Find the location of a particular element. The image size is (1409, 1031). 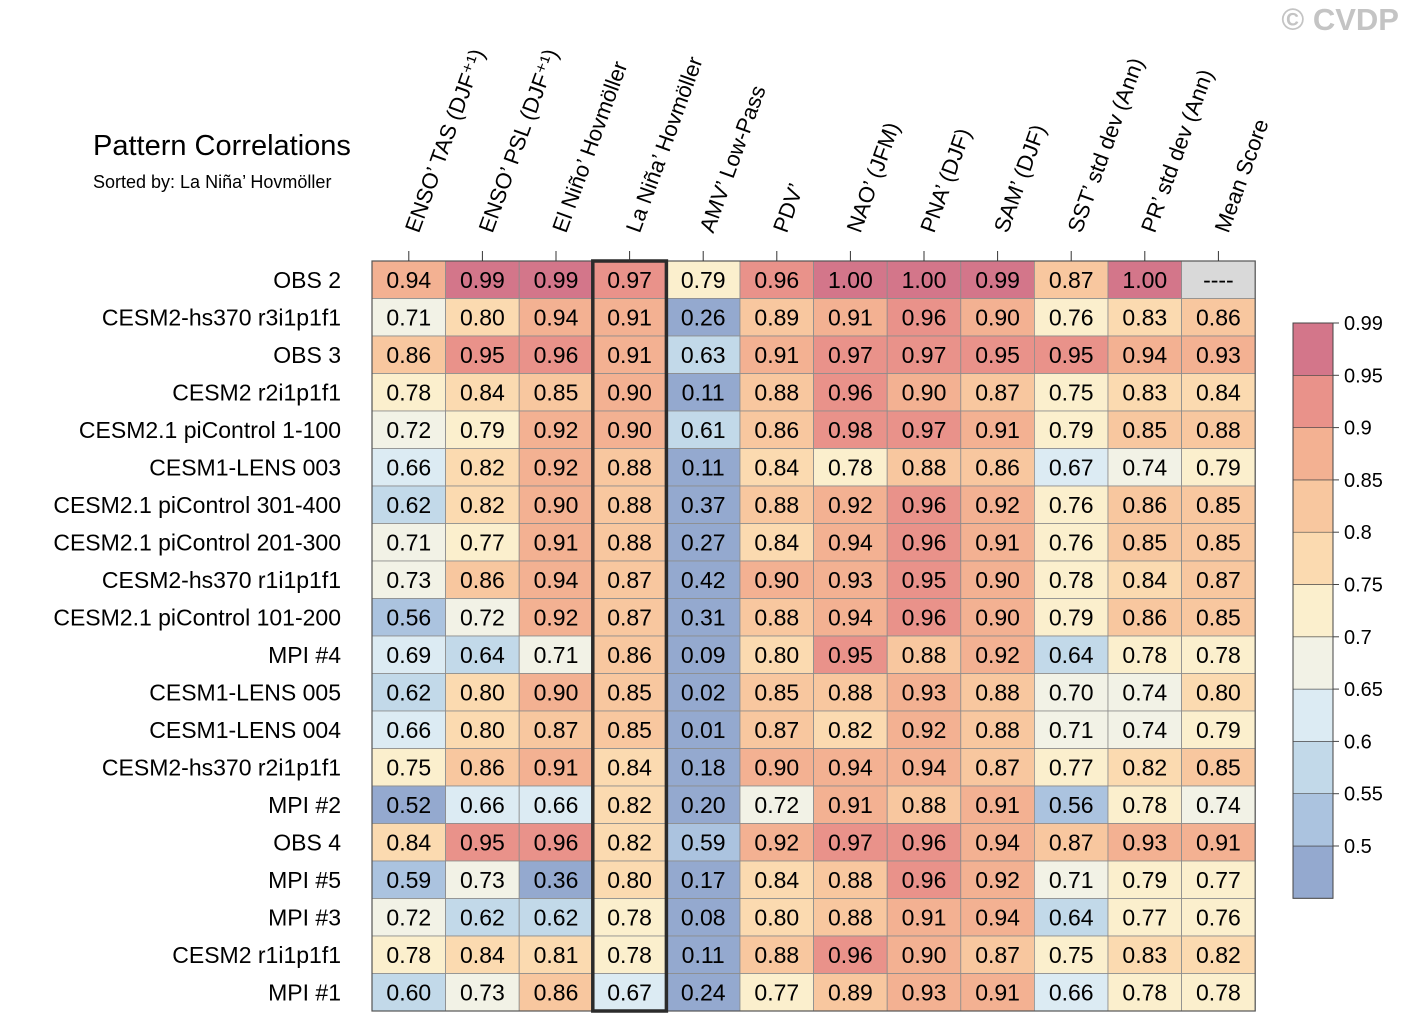

cell-value: 0.36 is located at coordinates (556, 880).